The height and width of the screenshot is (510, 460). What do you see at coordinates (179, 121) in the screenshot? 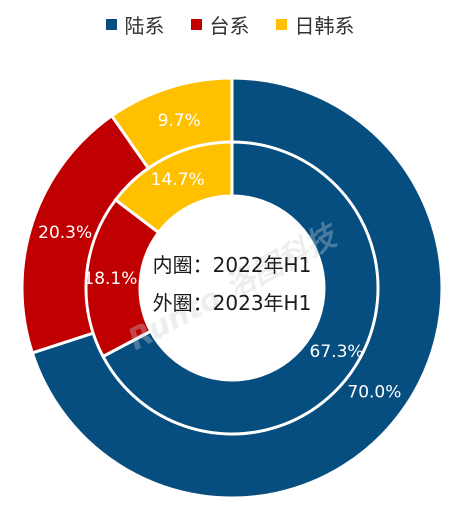
I see `outer-label-rihan: 9.7%` at bounding box center [179, 121].